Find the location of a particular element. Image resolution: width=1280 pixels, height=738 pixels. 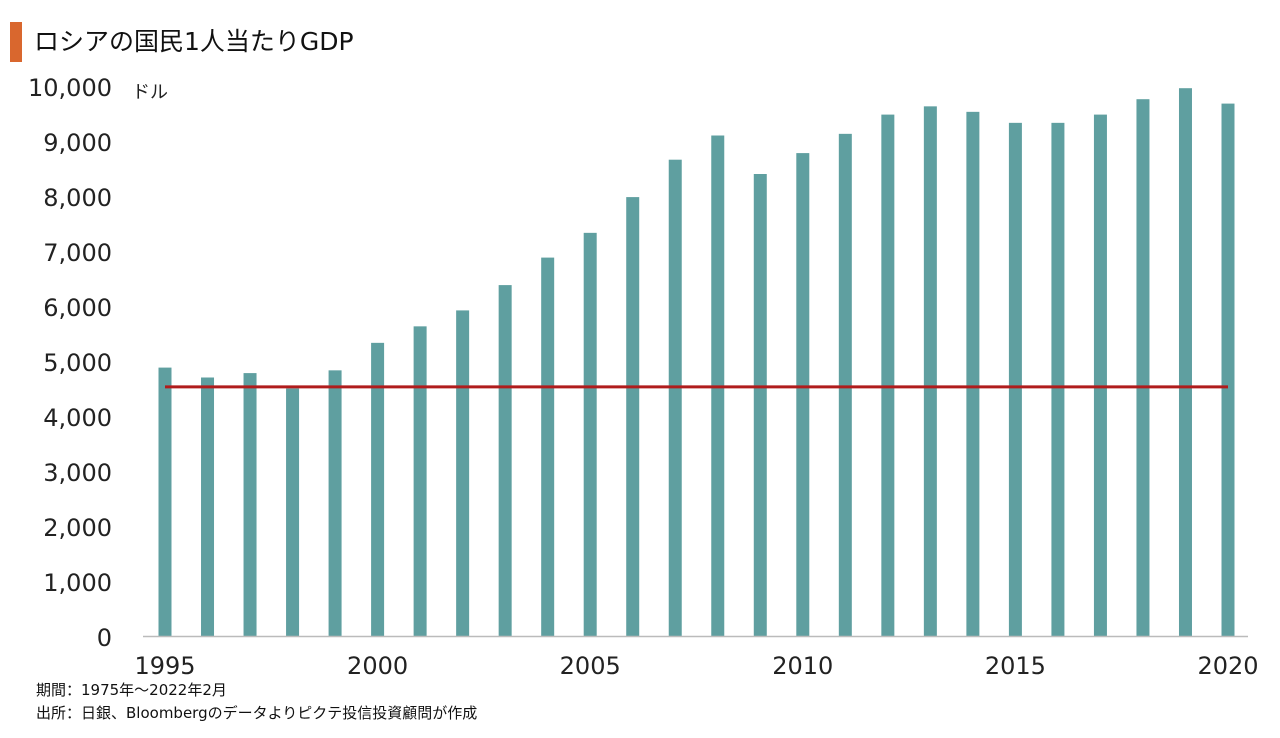

y-tick-label: 6,000 is located at coordinates (77, 308).